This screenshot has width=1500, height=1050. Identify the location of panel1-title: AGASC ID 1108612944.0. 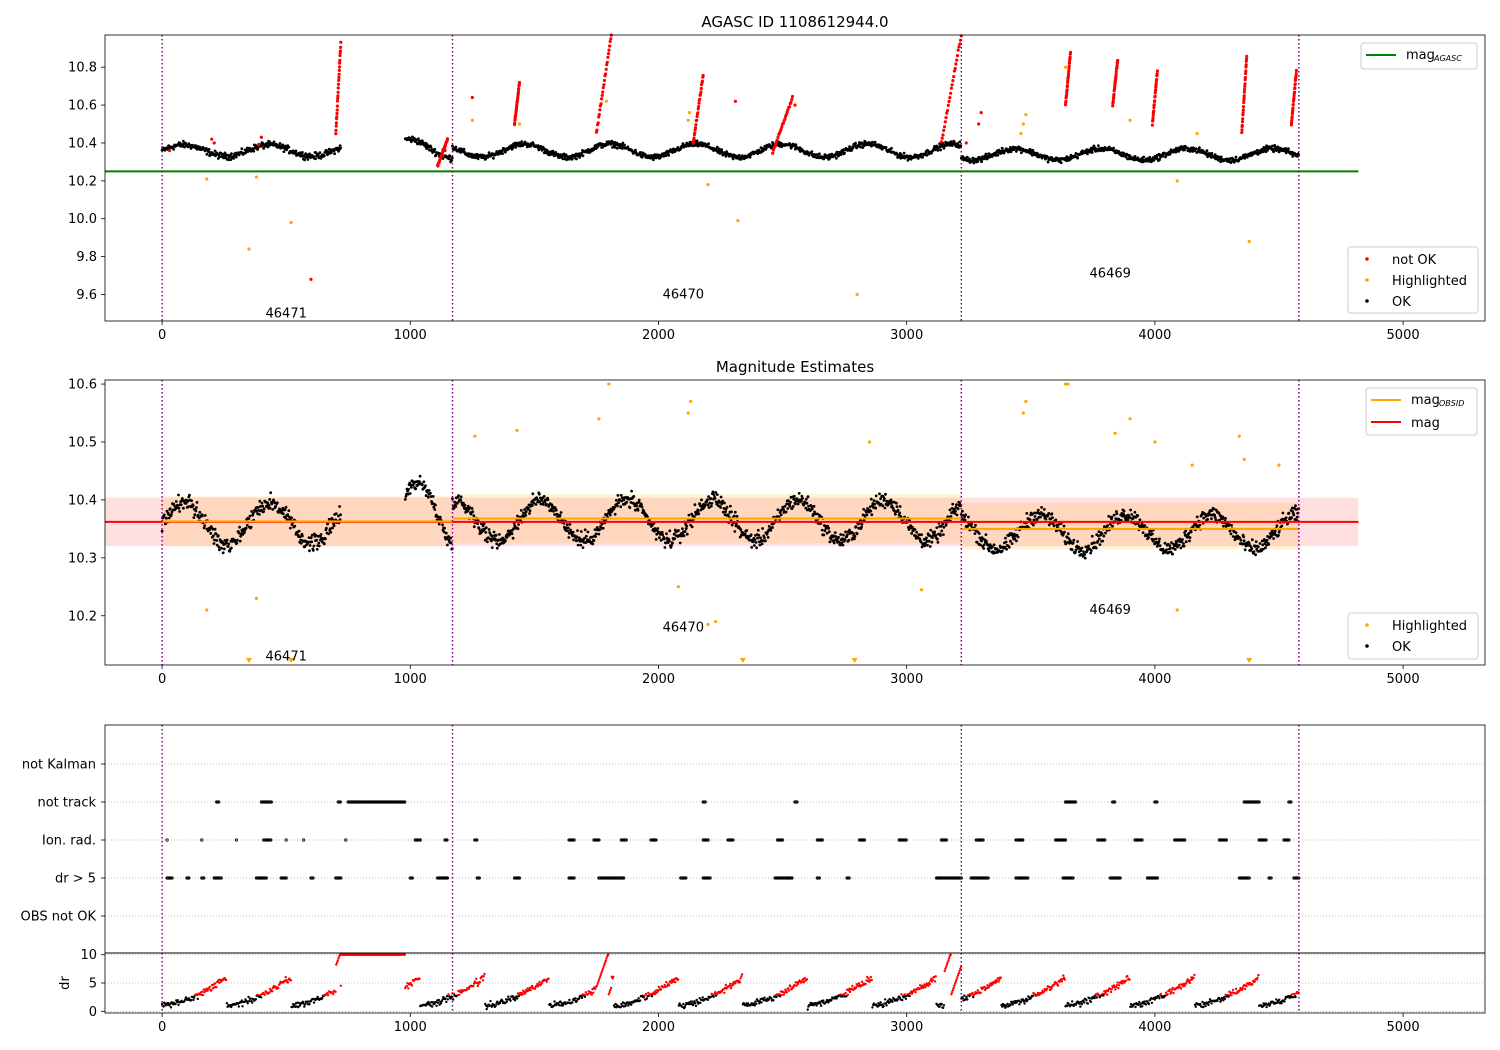
(794, 22).